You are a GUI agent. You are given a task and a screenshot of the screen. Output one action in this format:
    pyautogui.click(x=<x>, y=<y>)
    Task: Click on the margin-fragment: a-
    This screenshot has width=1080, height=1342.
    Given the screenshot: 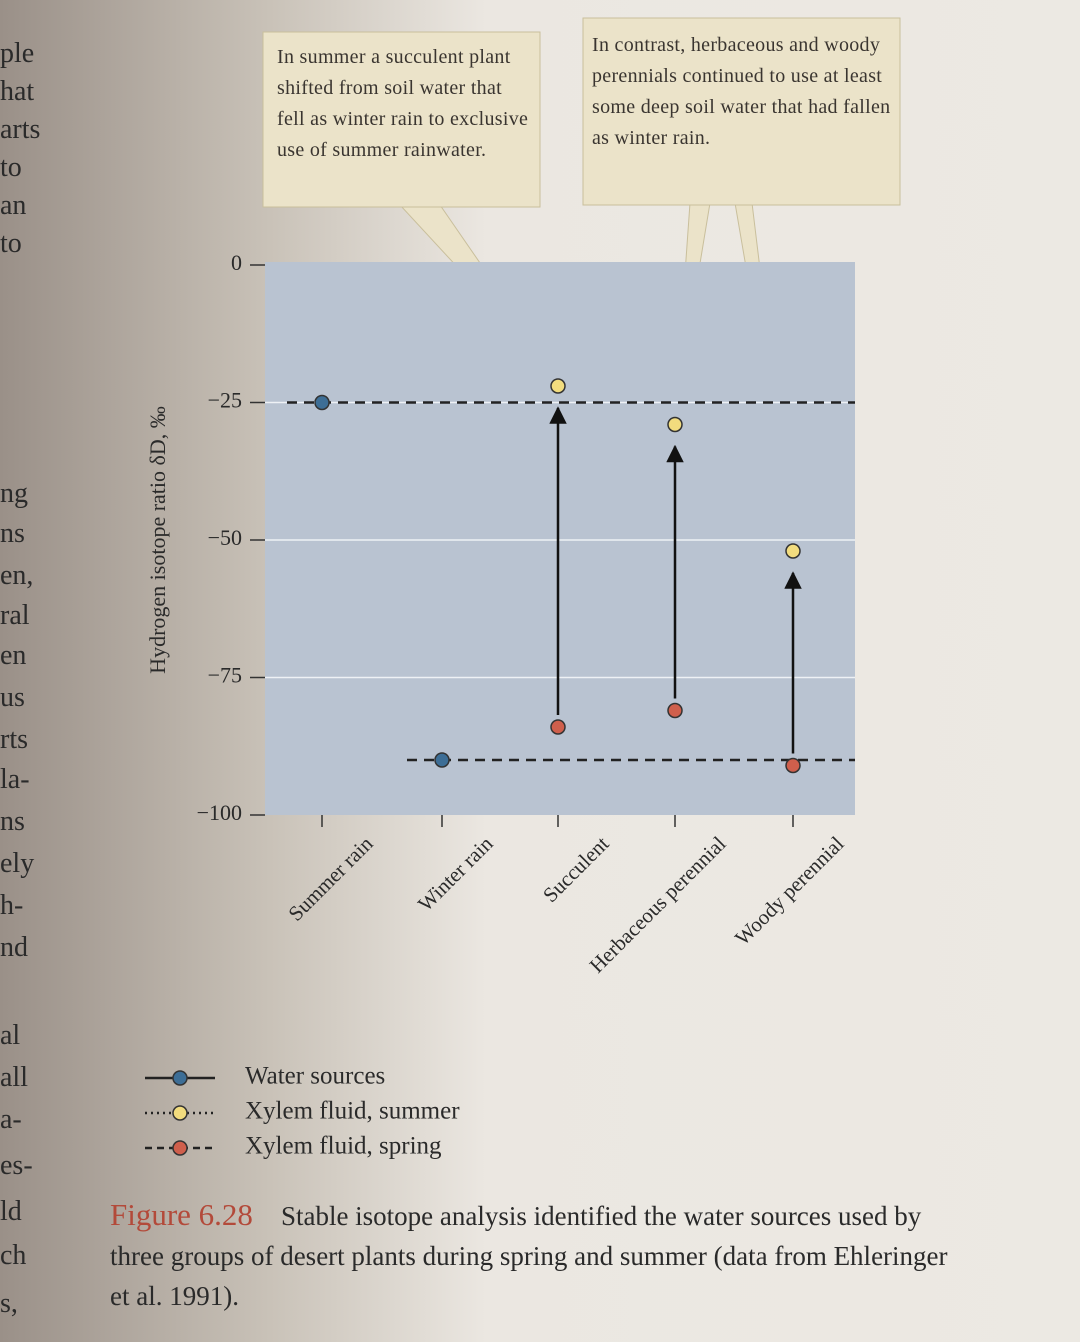 What is the action you would take?
    pyautogui.click(x=11, y=1119)
    